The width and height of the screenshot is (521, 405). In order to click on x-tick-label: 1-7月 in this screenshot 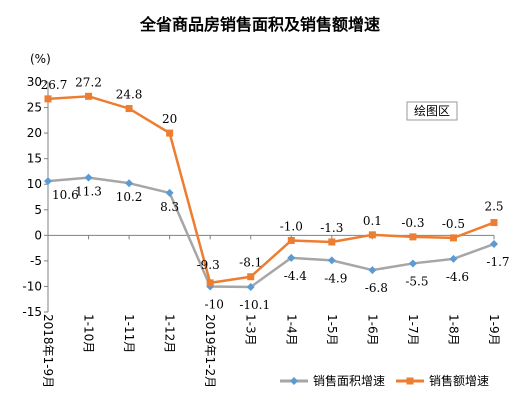, I will do `click(413, 330)`.